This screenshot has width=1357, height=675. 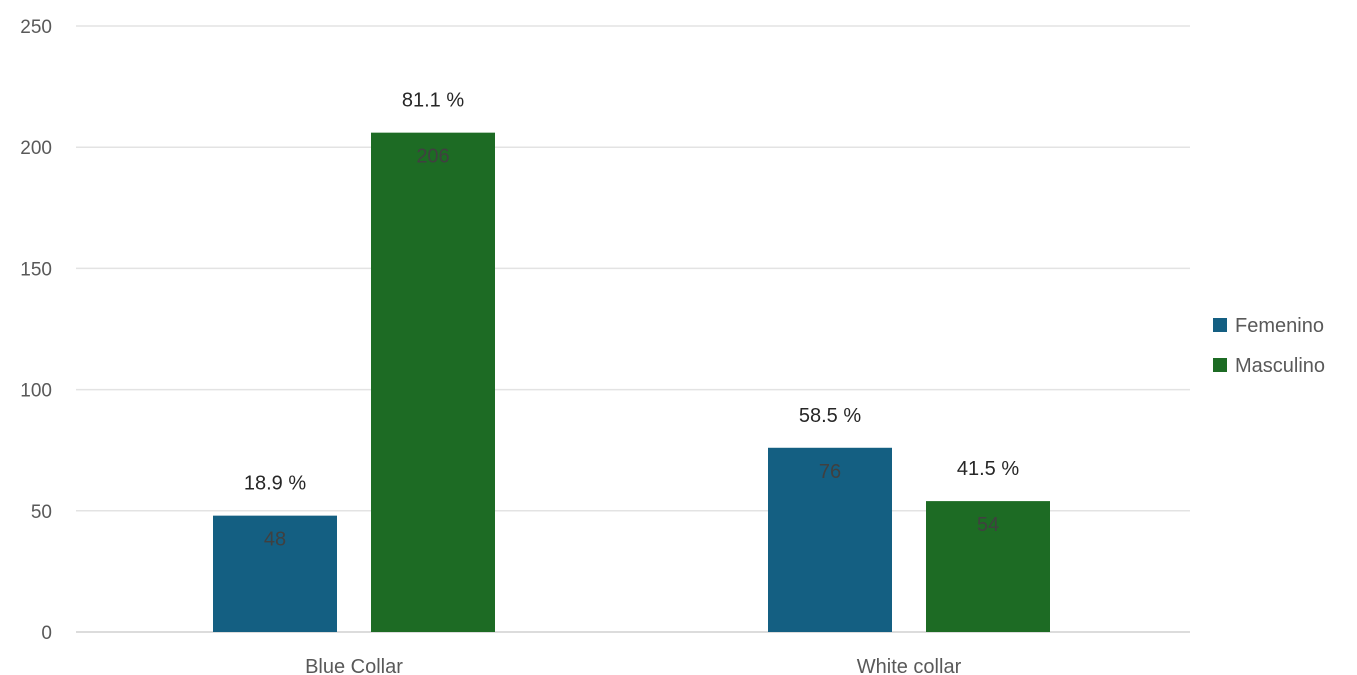 What do you see at coordinates (275, 484) in the screenshot?
I see `data-label-percent: 18.9 %` at bounding box center [275, 484].